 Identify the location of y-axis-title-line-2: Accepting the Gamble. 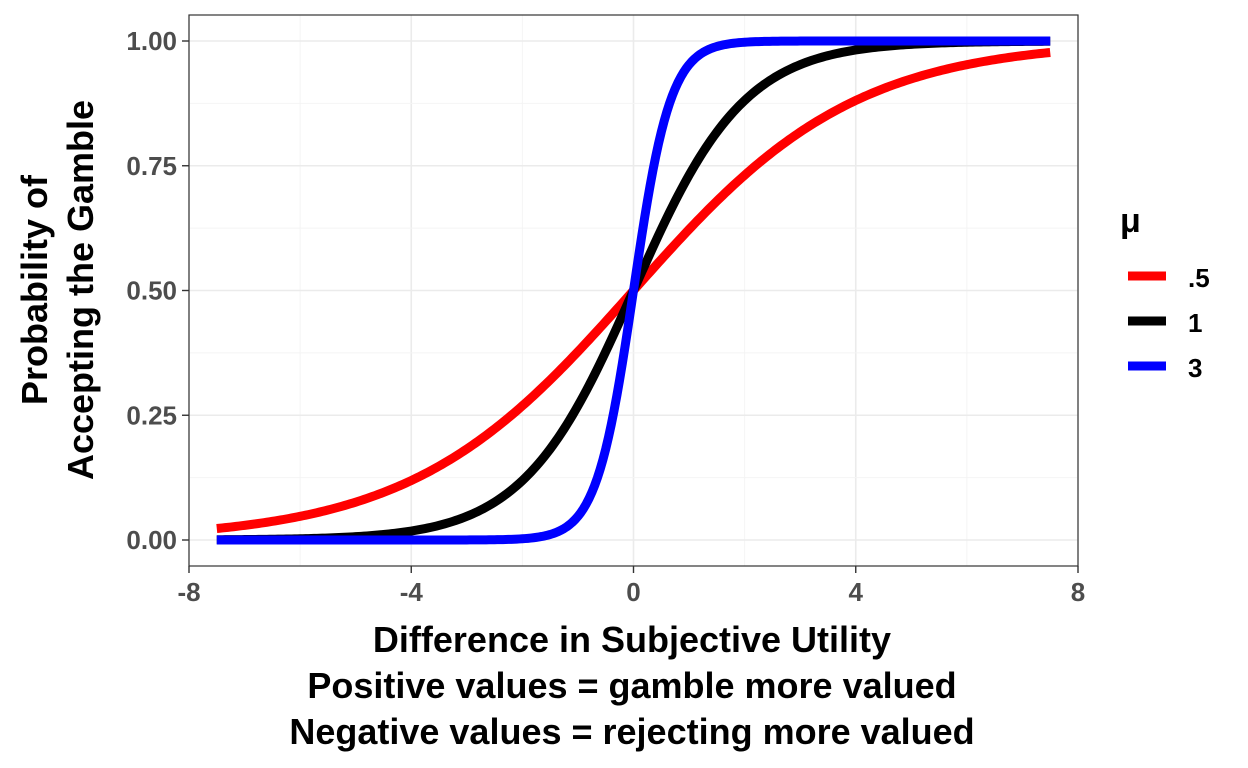
(80, 290).